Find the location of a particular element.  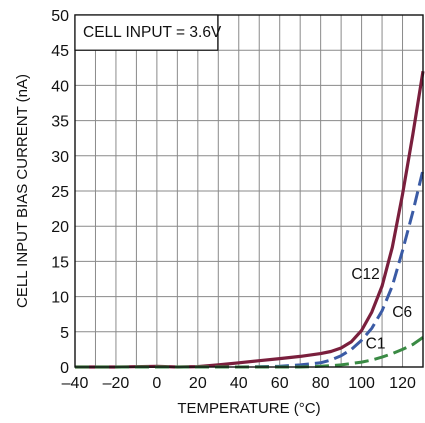

series-label-c12: C12 is located at coordinates (365, 274).